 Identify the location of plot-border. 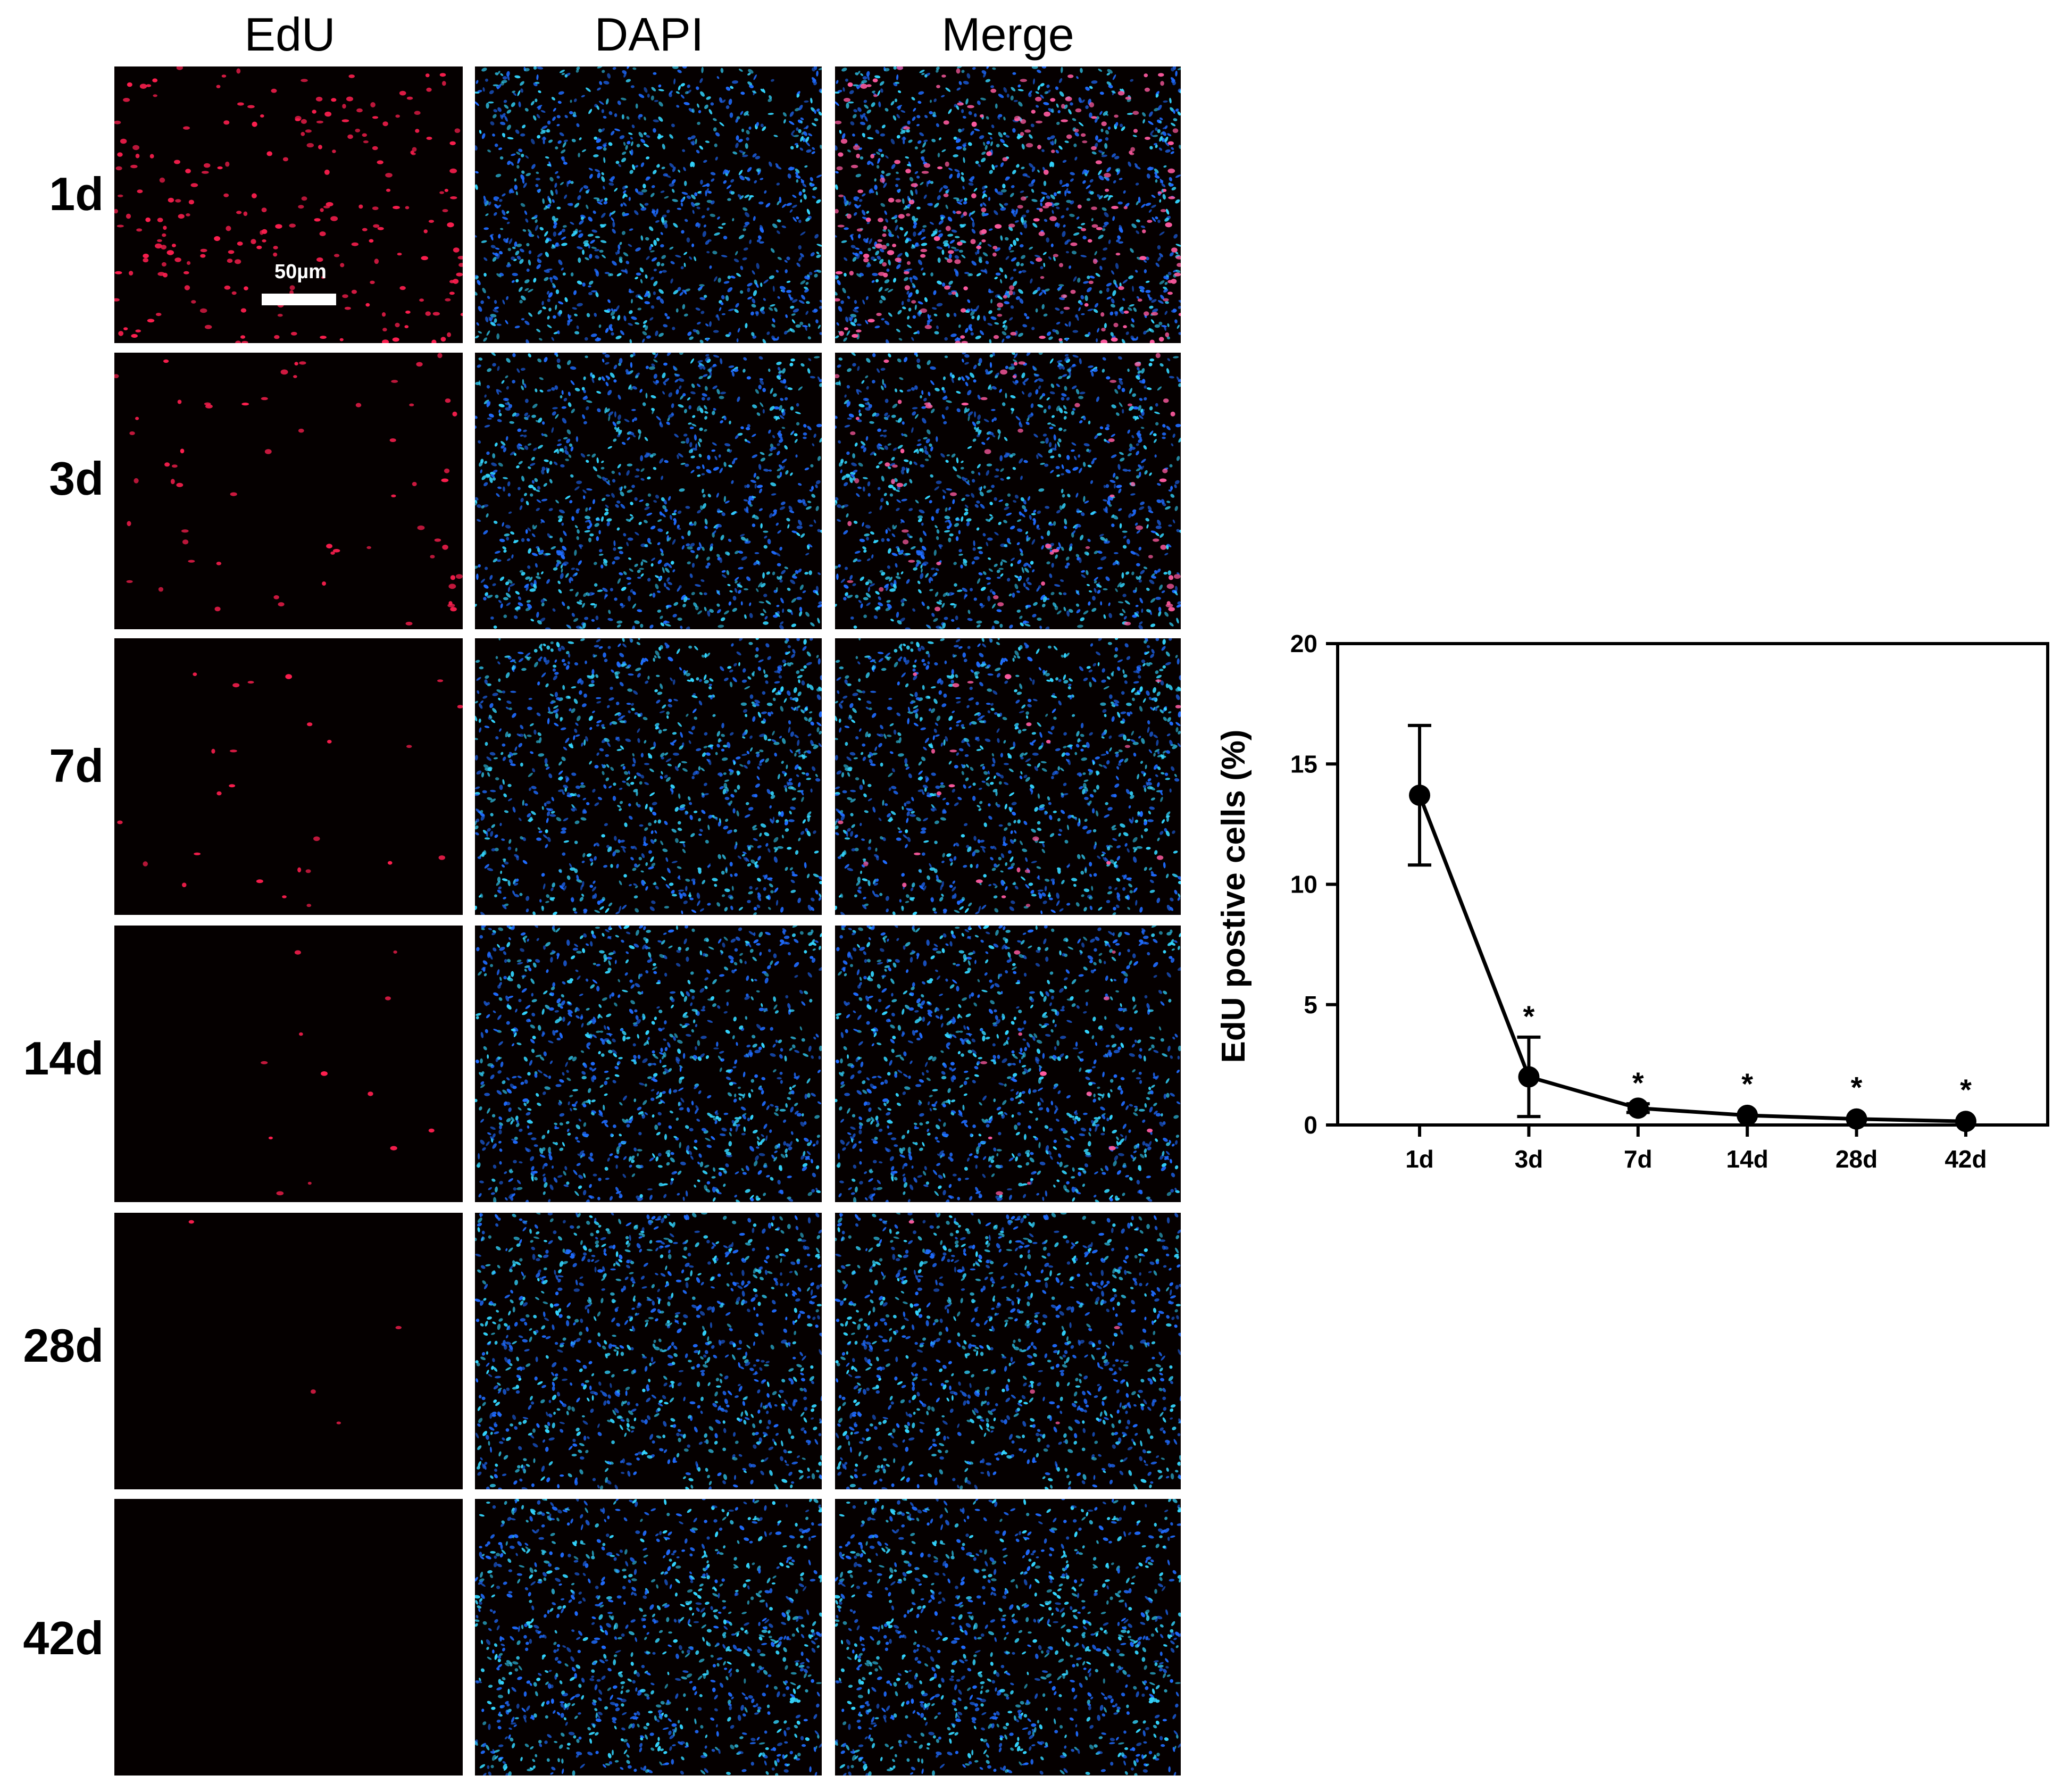
(1692, 884).